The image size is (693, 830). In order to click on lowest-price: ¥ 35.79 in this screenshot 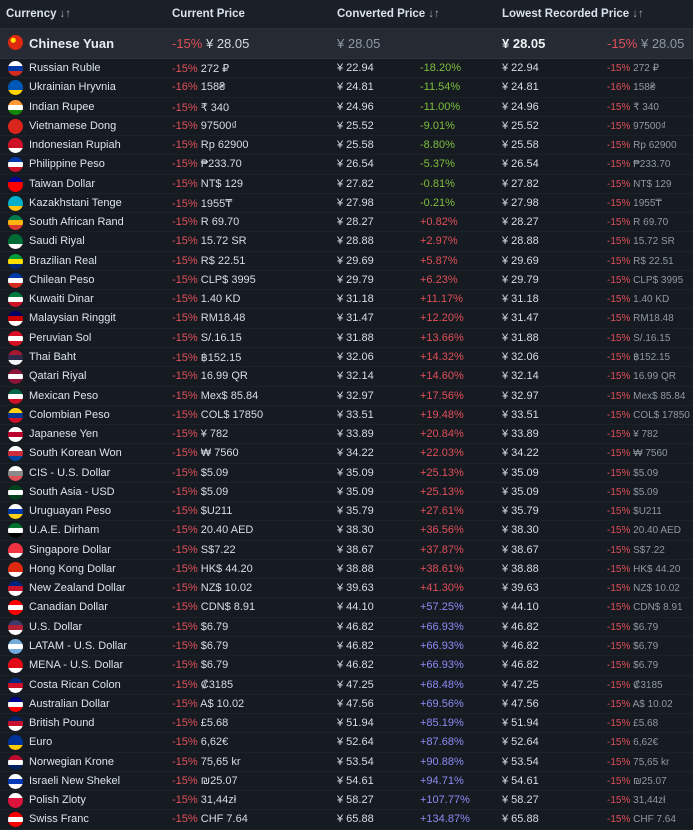, I will do `click(520, 511)`.